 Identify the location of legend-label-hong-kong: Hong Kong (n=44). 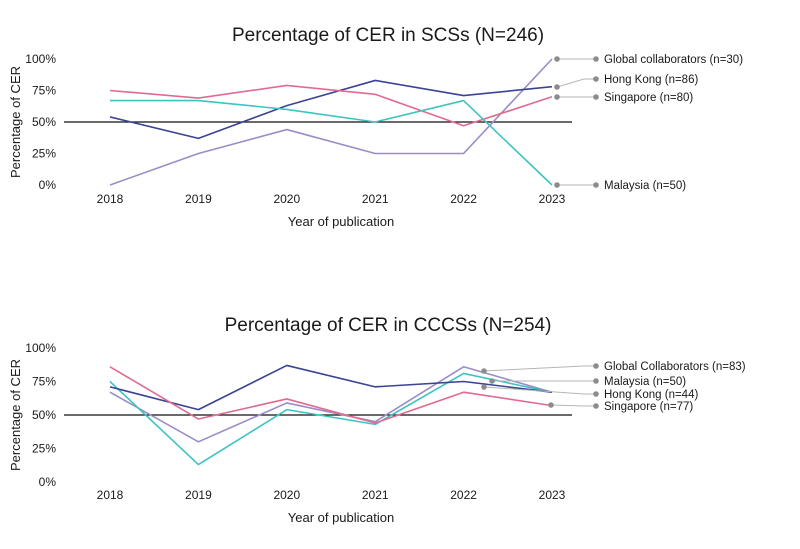
(651, 395).